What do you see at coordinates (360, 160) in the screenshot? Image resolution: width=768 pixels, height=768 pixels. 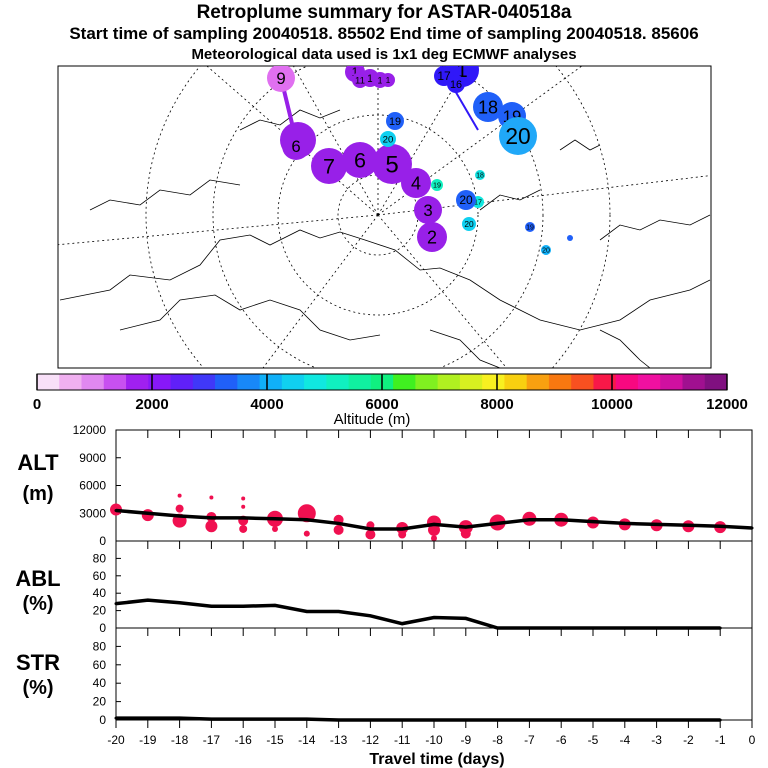 I see `map-point-label: 6` at bounding box center [360, 160].